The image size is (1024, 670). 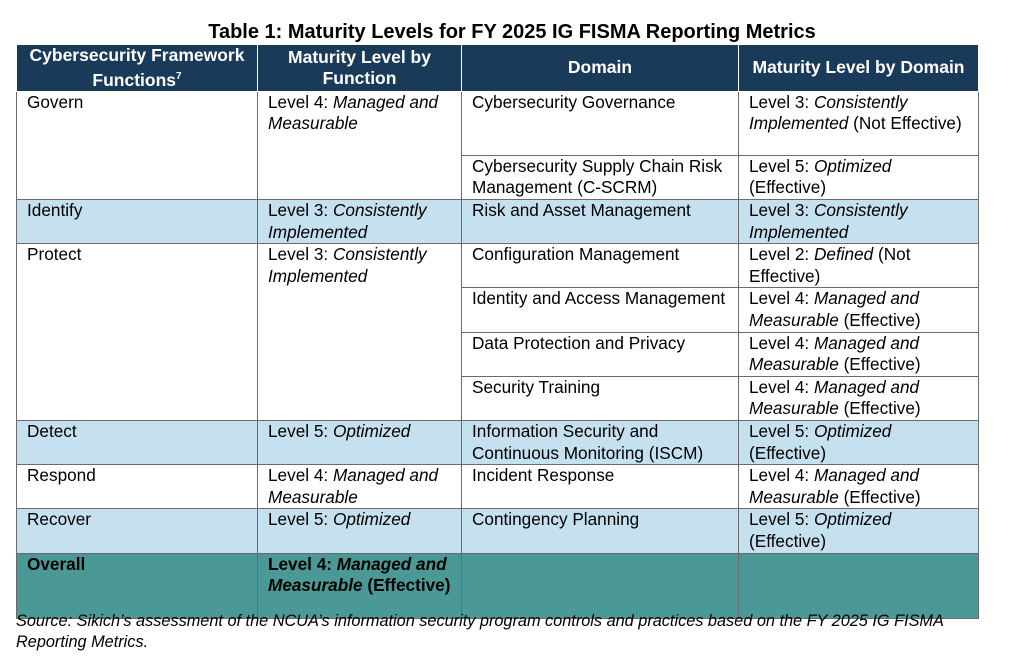 What do you see at coordinates (137, 442) in the screenshot?
I see `function-detect: Detect` at bounding box center [137, 442].